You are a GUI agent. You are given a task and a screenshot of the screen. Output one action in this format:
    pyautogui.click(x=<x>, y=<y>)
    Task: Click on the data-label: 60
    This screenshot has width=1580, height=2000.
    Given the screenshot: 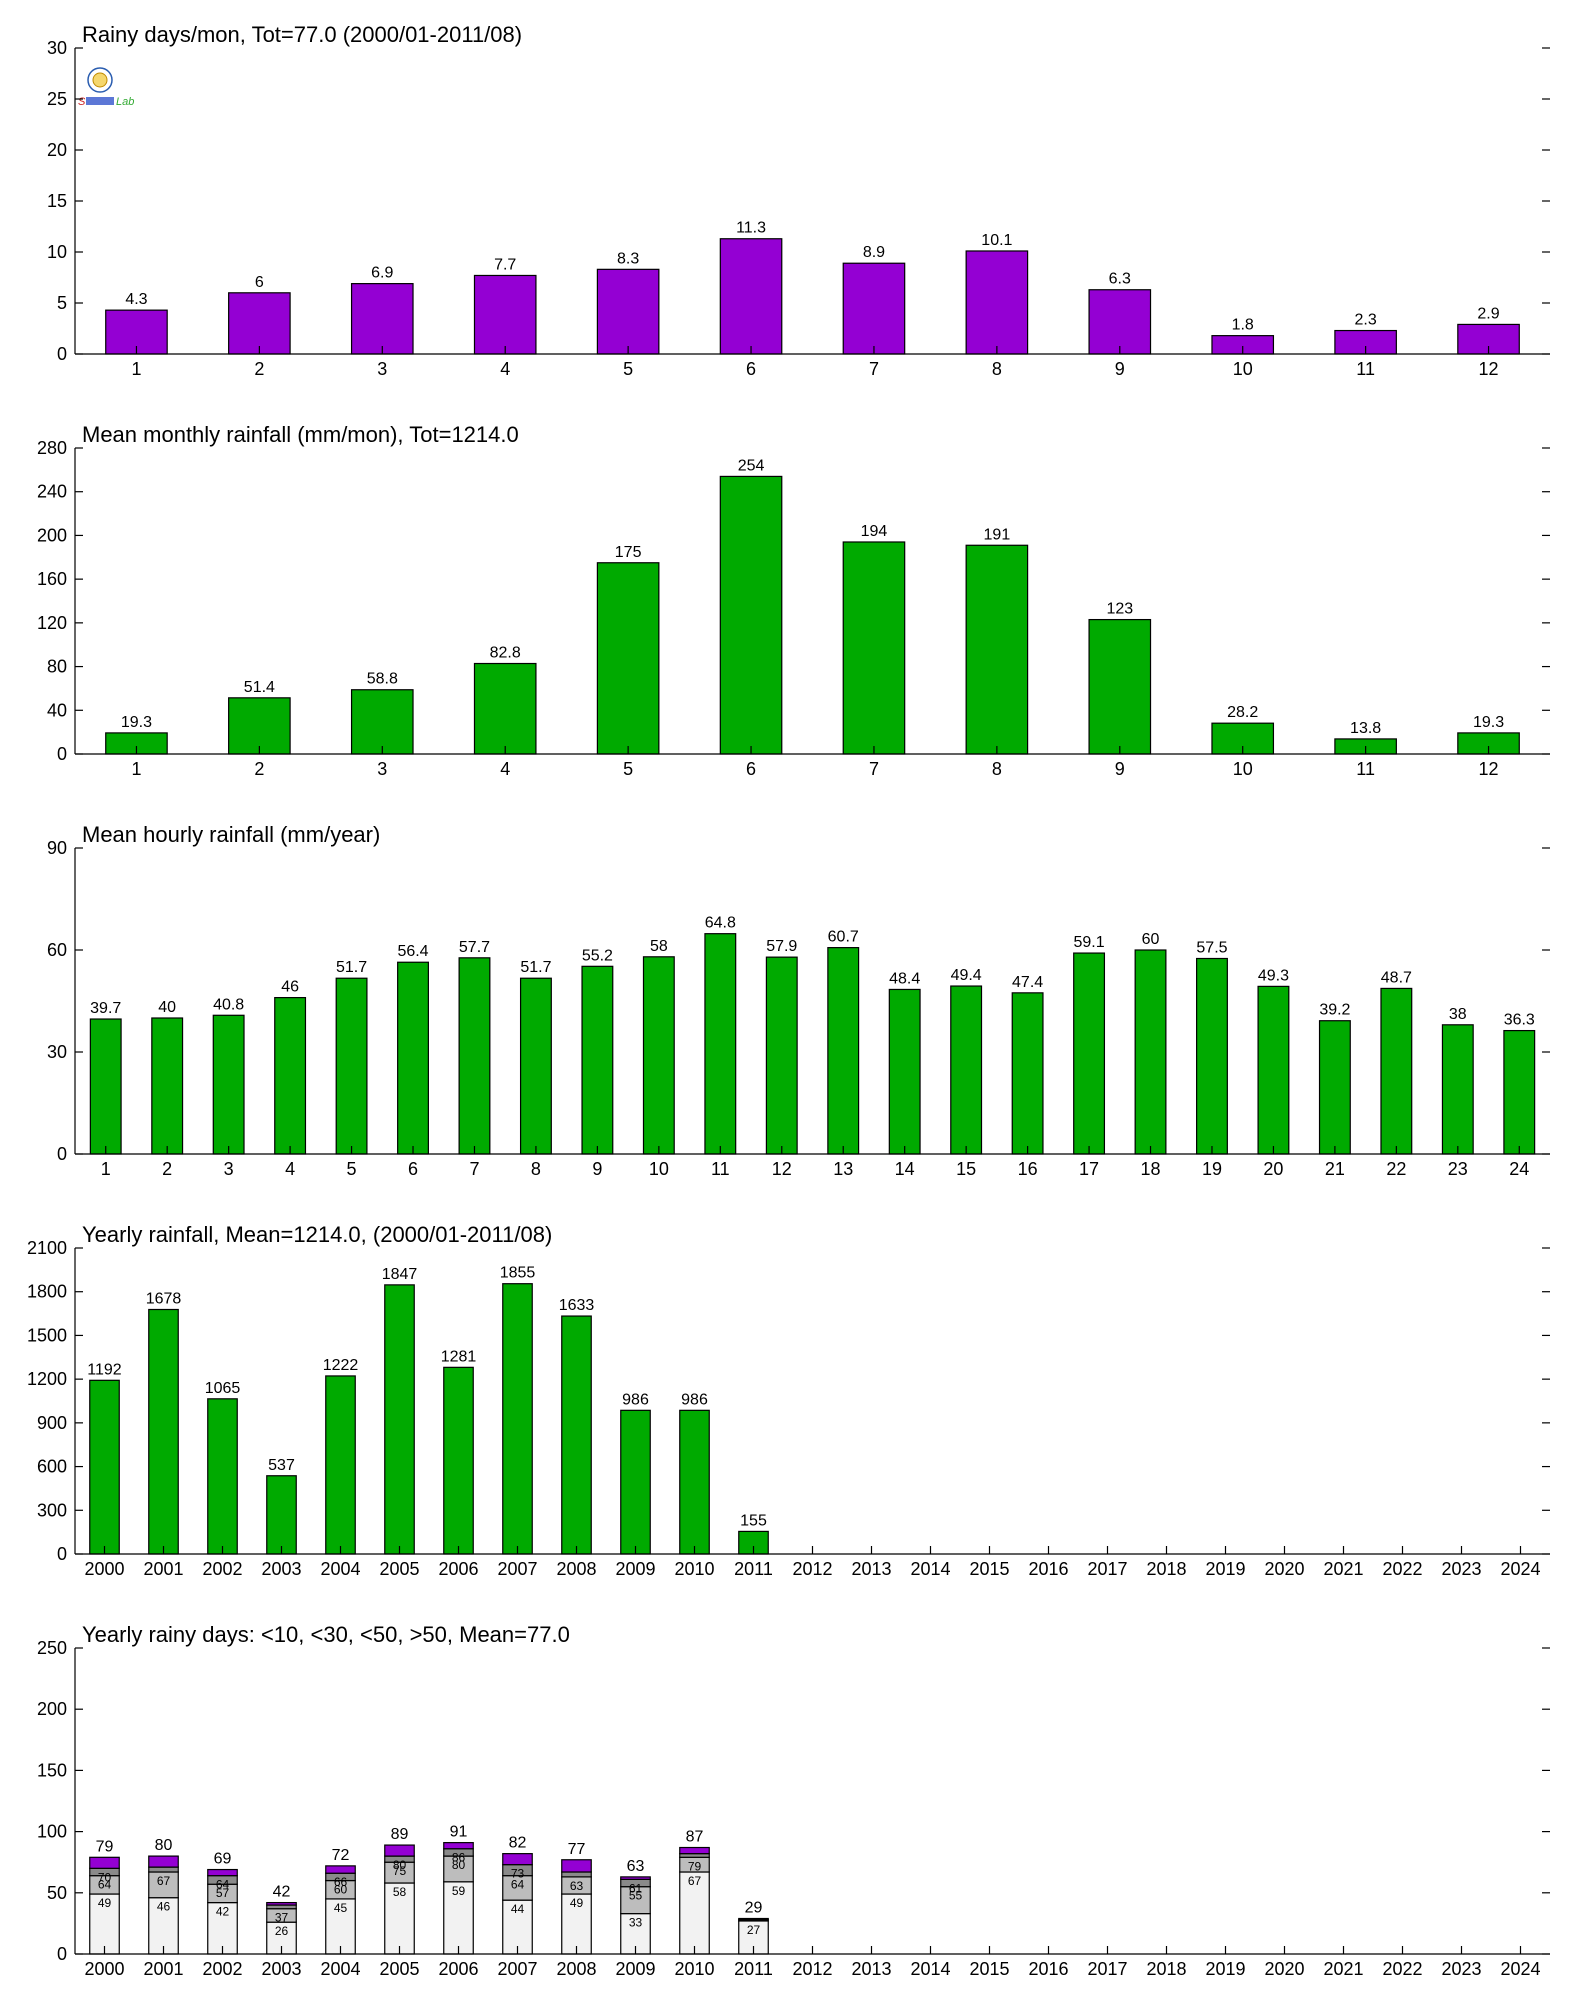 What is the action you would take?
    pyautogui.click(x=1151, y=939)
    